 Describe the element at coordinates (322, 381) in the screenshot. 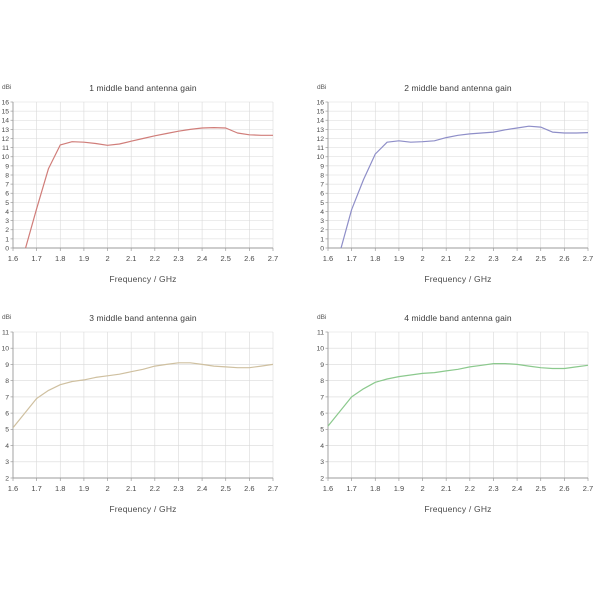

I see `svg-text: 8` at that location.